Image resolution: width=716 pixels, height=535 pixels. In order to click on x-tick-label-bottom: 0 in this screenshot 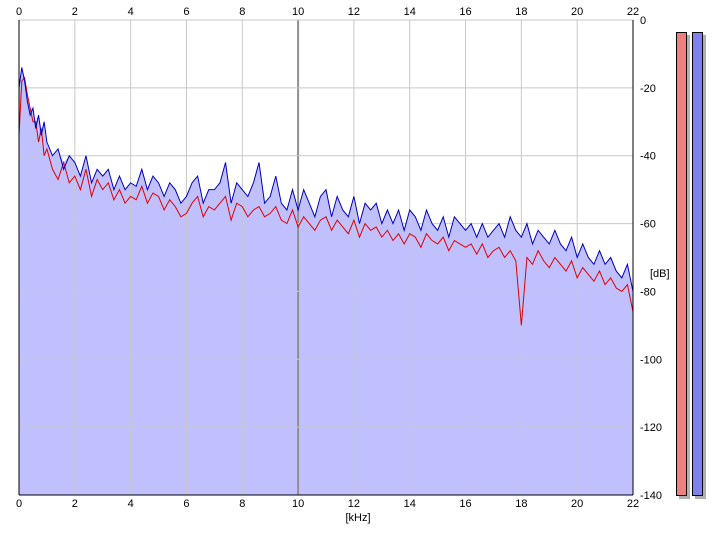, I will do `click(19, 504)`.